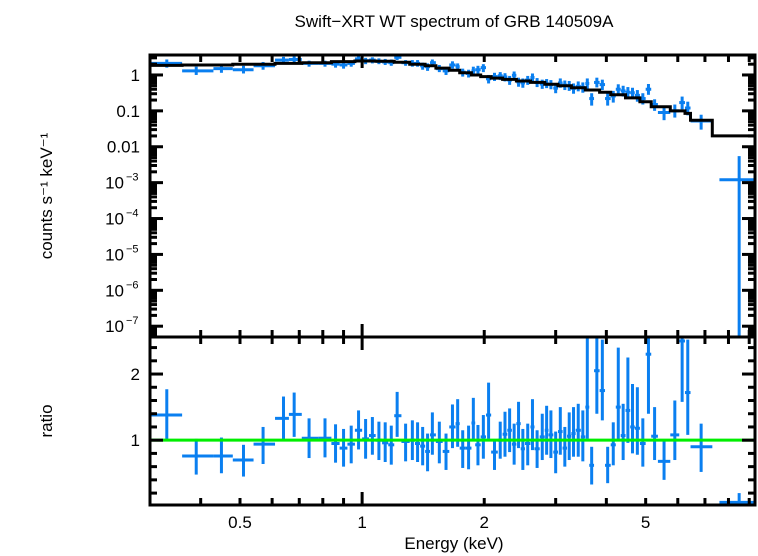 Image resolution: width=758 pixels, height=556 pixels. I want to click on y-tick-label: 0.1, so click(128, 111).